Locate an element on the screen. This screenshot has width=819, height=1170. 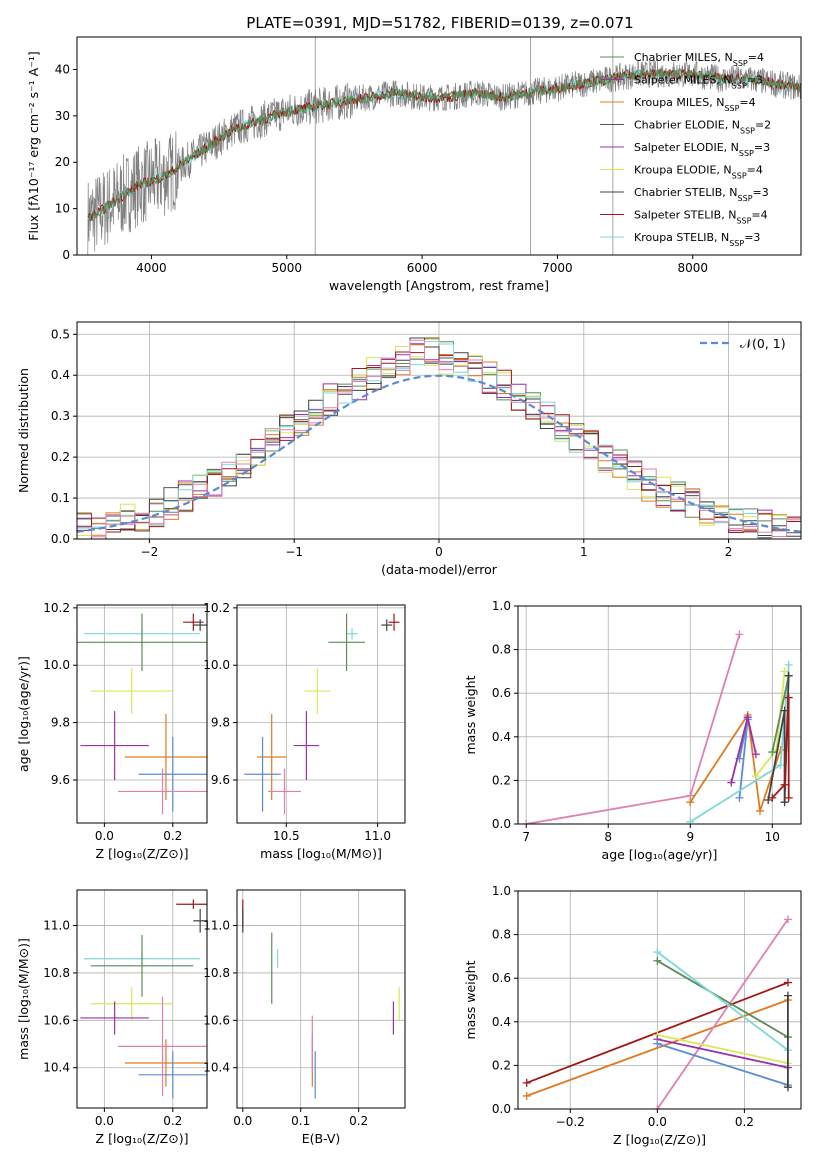
legend-entry: Salpeter STELIB, NSSP=4 is located at coordinates (701, 217).